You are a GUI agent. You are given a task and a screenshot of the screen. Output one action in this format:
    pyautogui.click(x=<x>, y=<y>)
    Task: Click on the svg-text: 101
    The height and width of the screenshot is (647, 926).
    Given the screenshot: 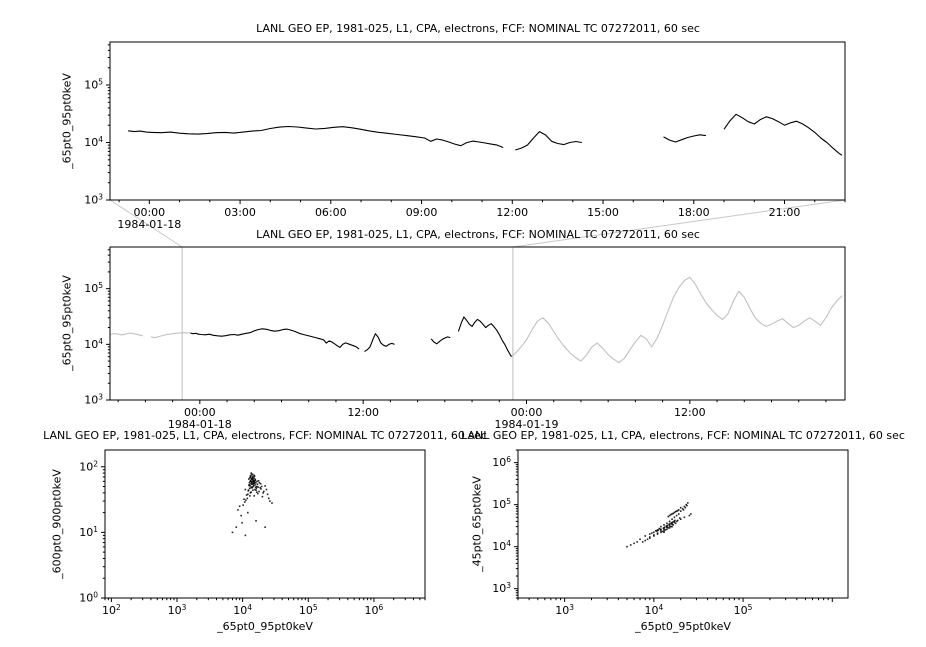 What is the action you would take?
    pyautogui.click(x=88, y=532)
    